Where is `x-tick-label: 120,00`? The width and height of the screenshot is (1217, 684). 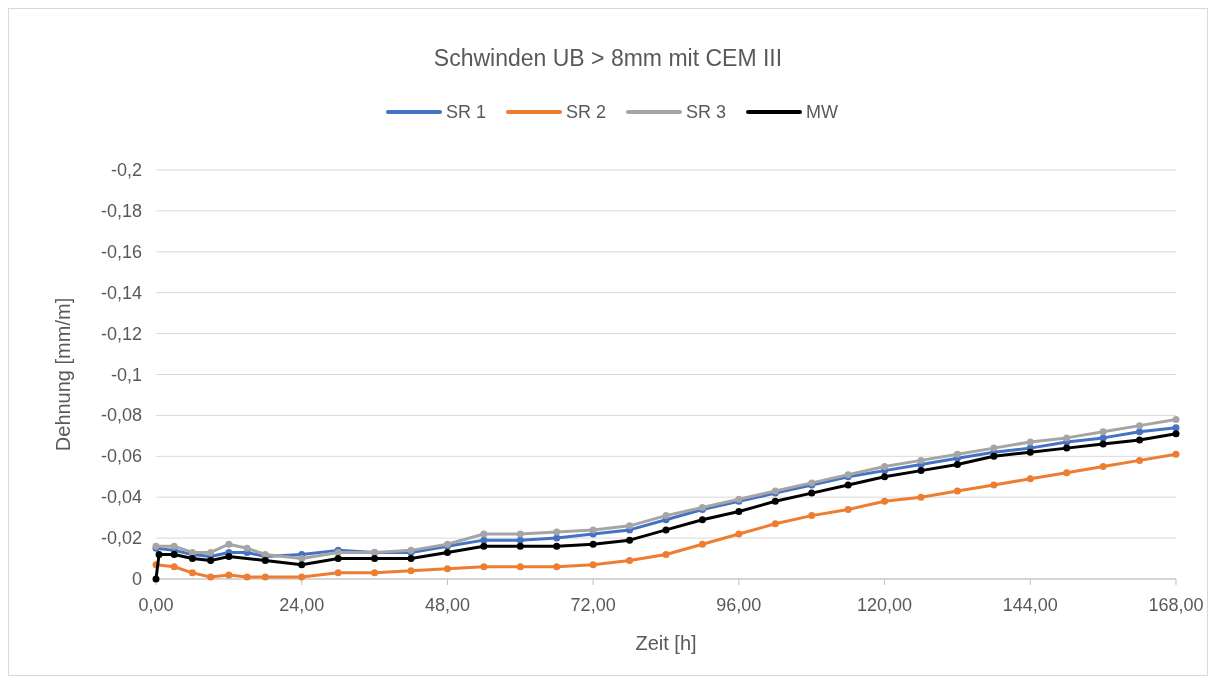
x-tick-label: 120,00 is located at coordinates (885, 605).